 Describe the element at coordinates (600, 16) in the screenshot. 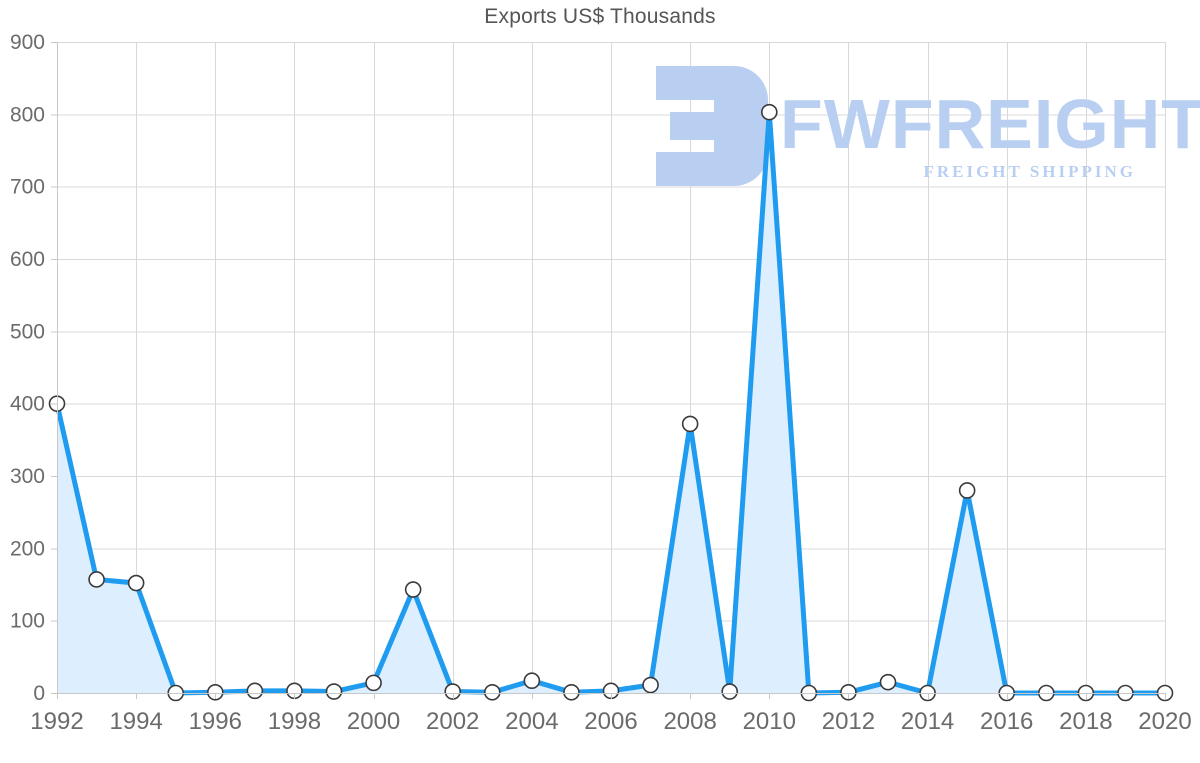

I see `chart-title: Exports US$ Thousands` at that location.